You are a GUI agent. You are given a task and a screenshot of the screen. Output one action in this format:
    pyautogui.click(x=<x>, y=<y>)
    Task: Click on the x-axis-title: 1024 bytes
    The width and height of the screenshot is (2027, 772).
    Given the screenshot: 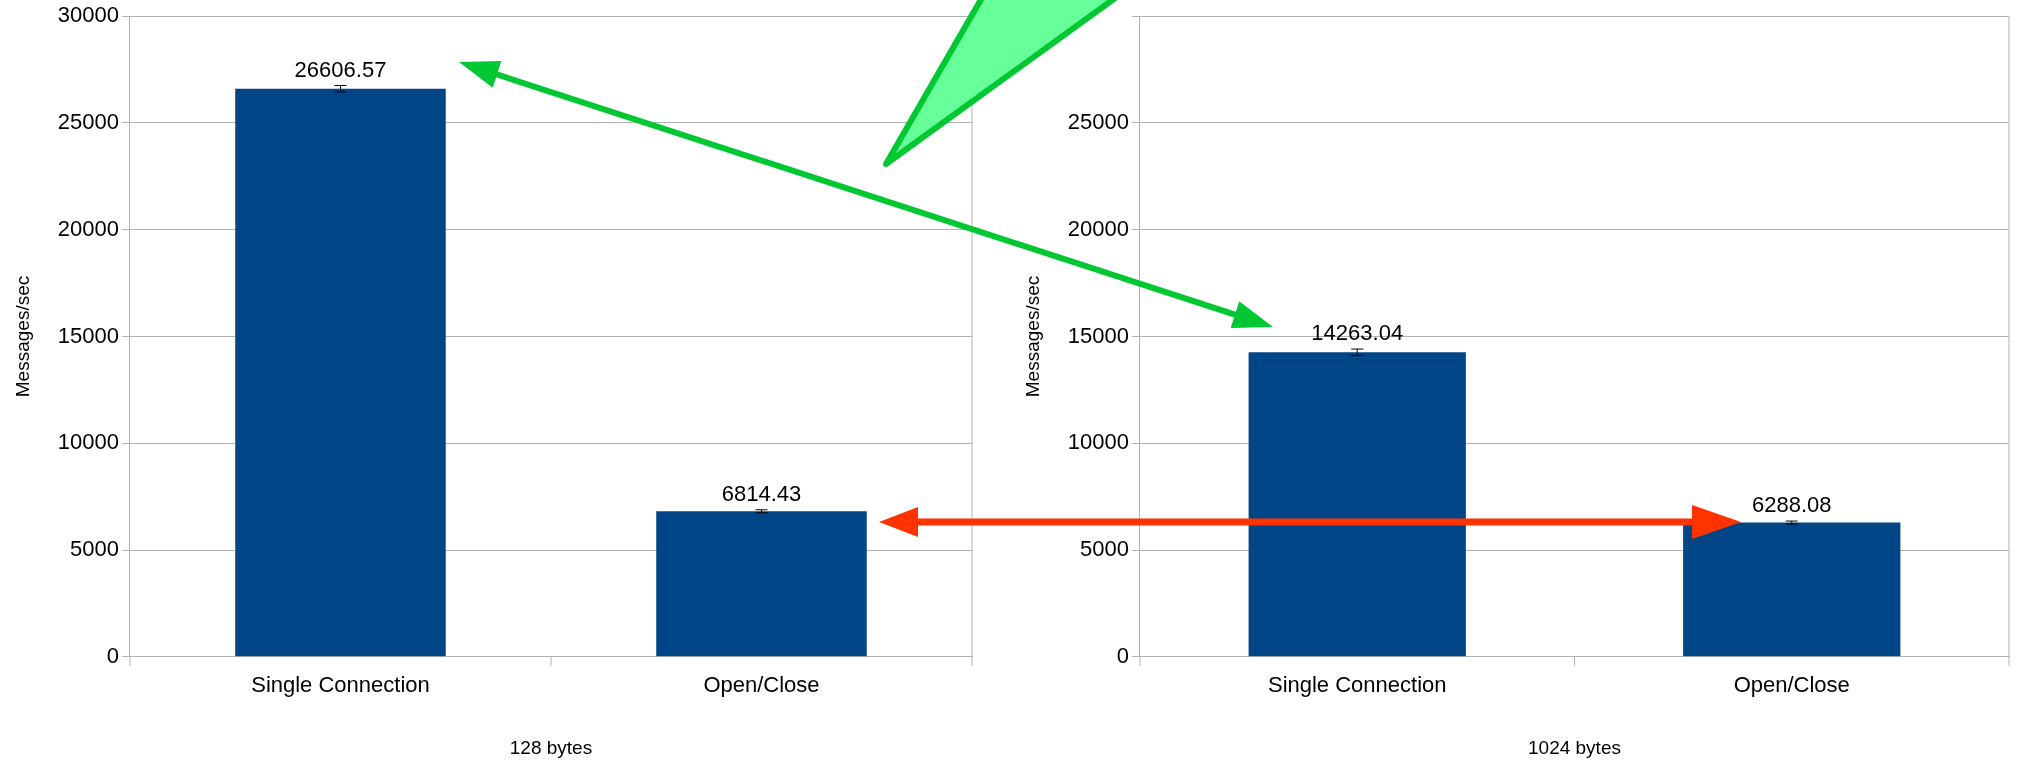 What is the action you would take?
    pyautogui.click(x=1574, y=747)
    